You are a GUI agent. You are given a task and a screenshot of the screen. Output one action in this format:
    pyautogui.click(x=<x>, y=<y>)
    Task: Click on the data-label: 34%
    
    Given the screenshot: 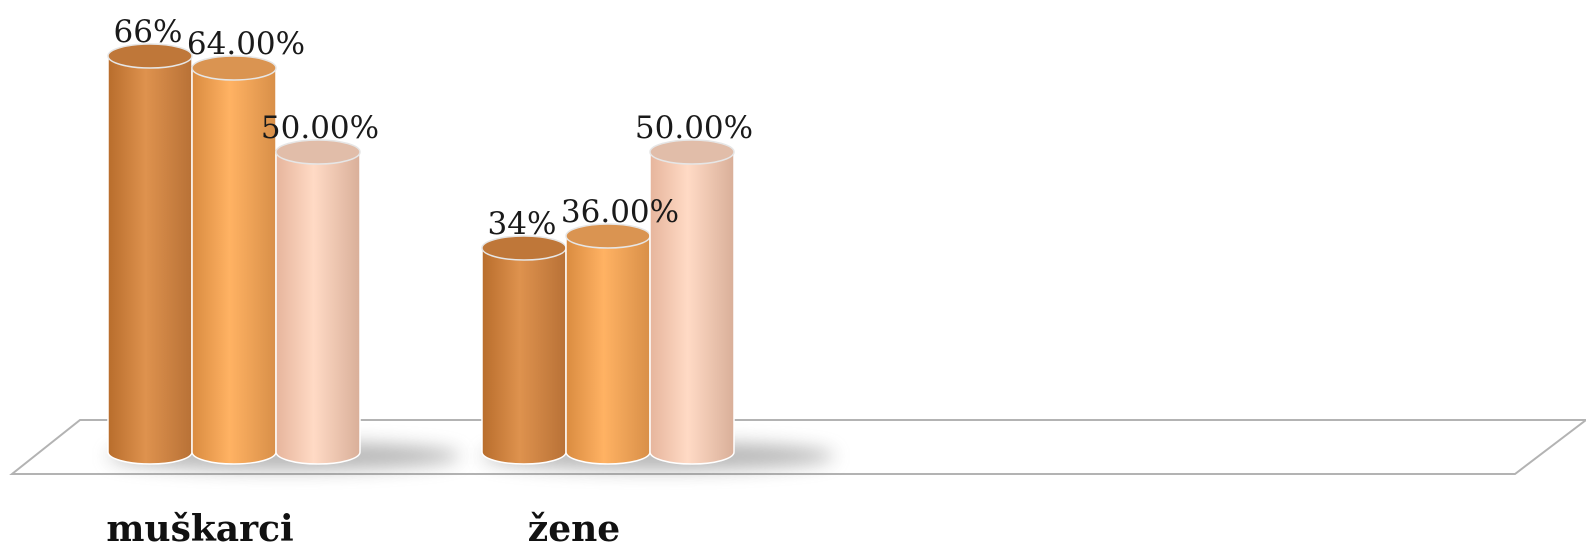 What is the action you would take?
    pyautogui.click(x=522, y=224)
    